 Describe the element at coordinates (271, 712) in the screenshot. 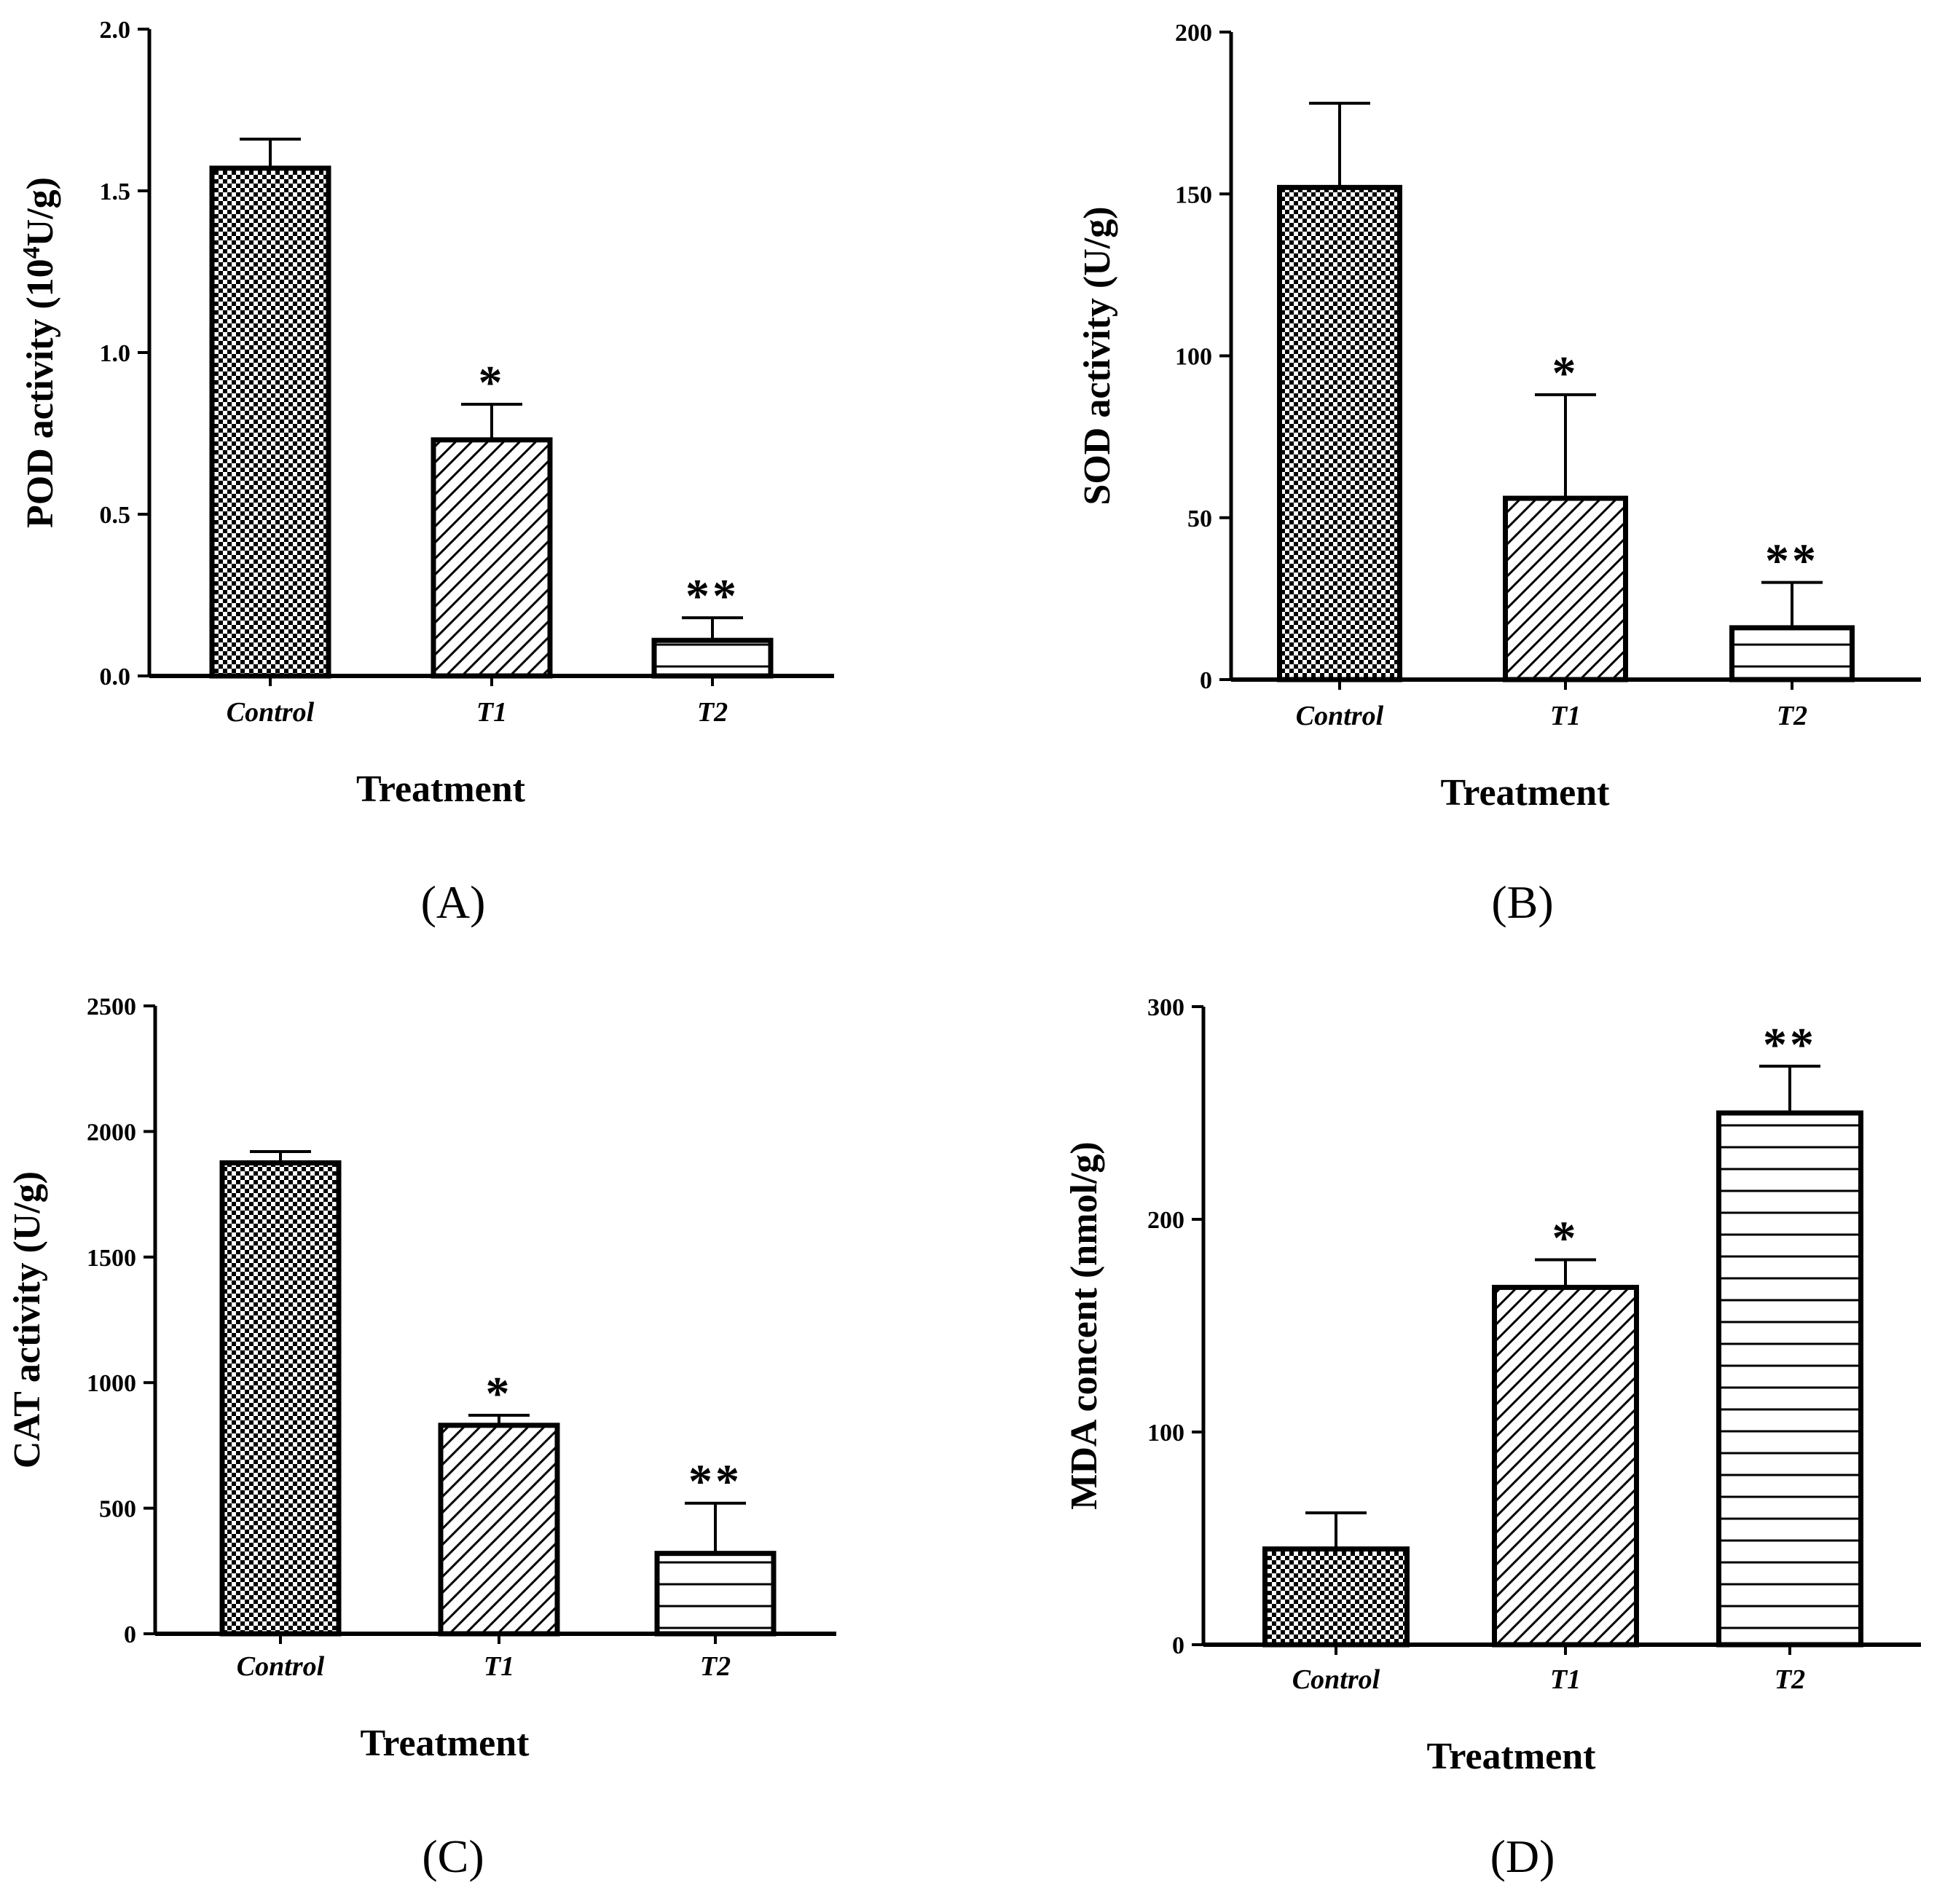

I see `chart-a-category-label-control: Control` at that location.